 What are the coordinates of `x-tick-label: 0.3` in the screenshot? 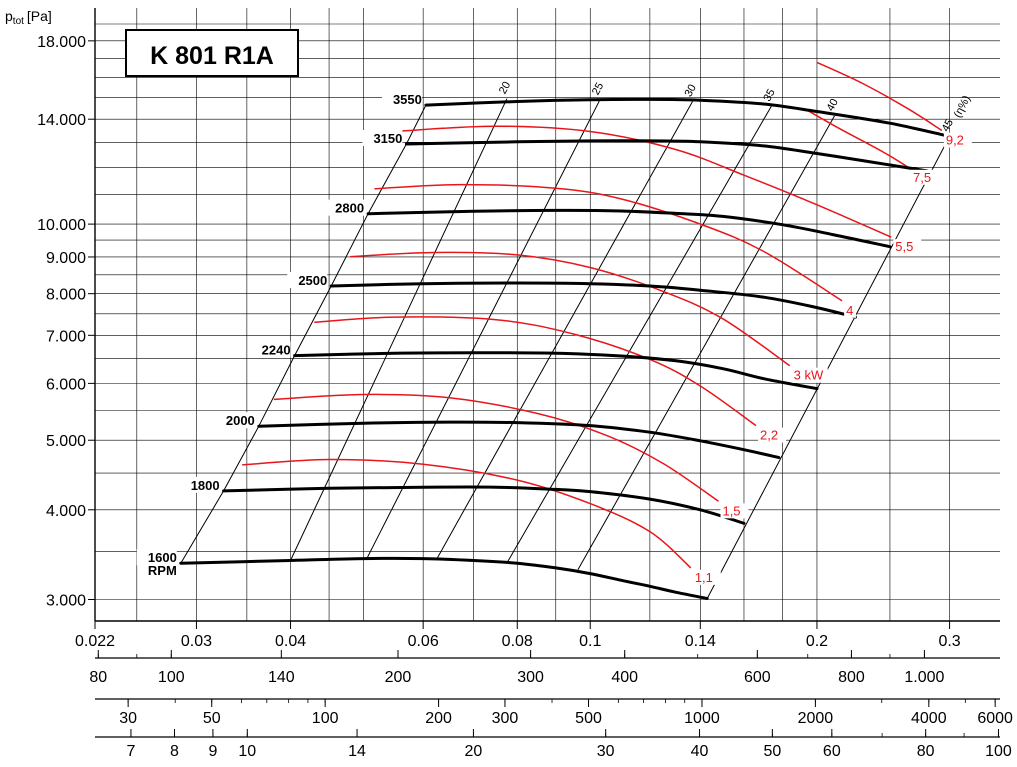 It's located at (949, 641).